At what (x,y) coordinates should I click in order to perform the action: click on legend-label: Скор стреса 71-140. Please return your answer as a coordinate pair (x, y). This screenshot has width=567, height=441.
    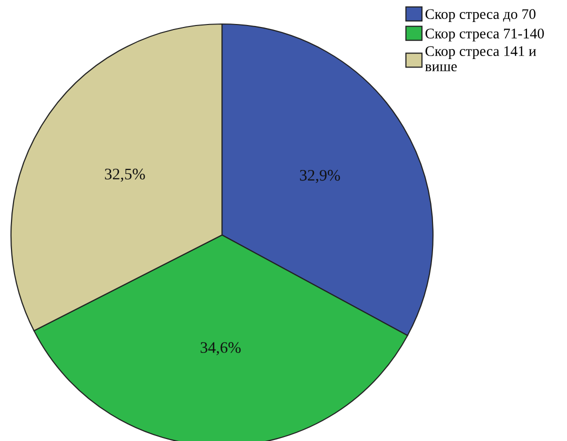
    Looking at the image, I should click on (484, 35).